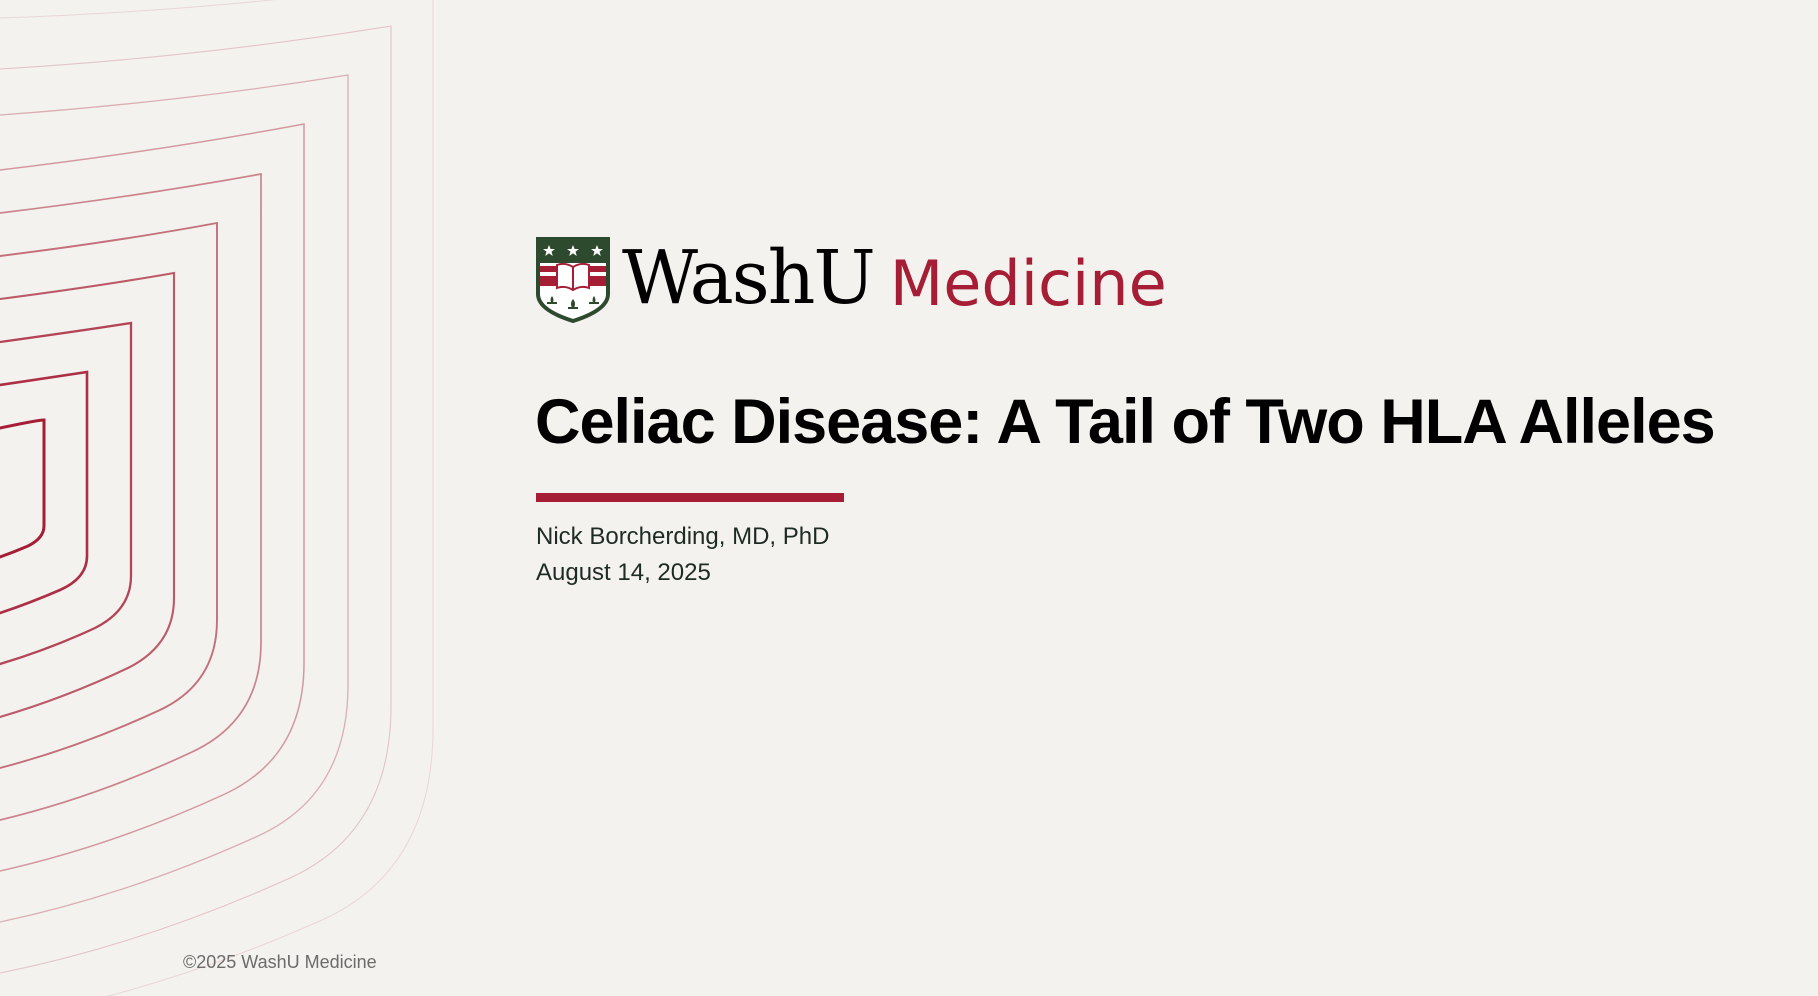  What do you see at coordinates (683, 536) in the screenshot?
I see `presenter-name: Nick Borcherding, MD, PhD` at bounding box center [683, 536].